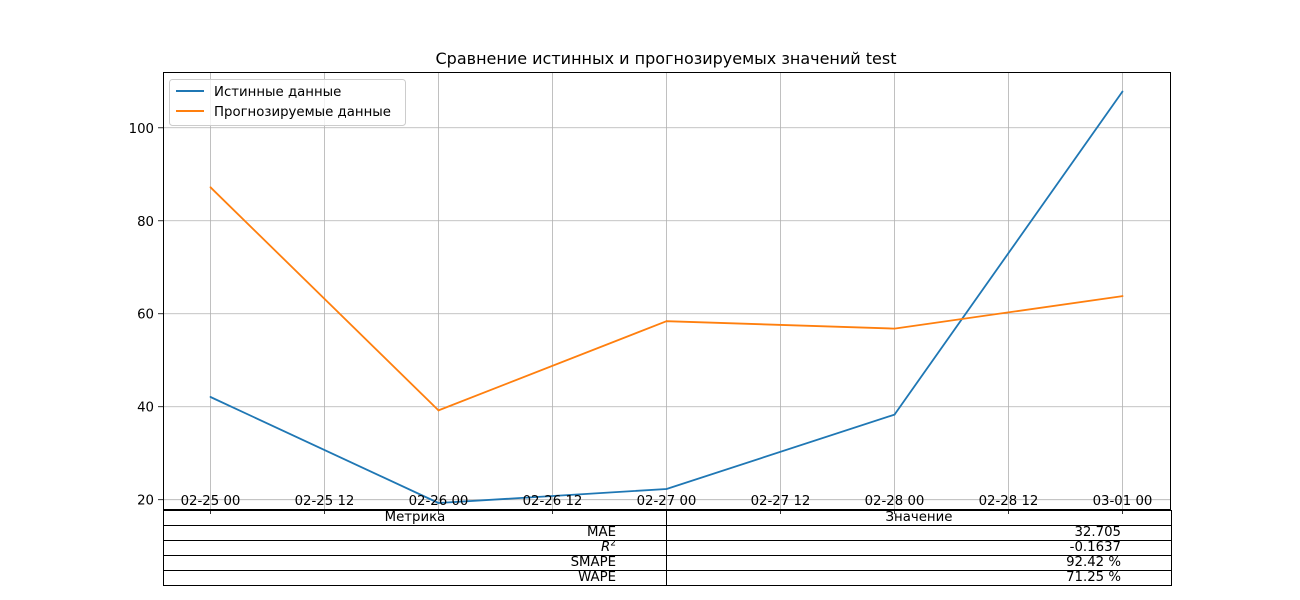 This screenshot has height=600, width=1300. Describe the element at coordinates (606, 547) in the screenshot. I see `metric-name-base: R` at that location.